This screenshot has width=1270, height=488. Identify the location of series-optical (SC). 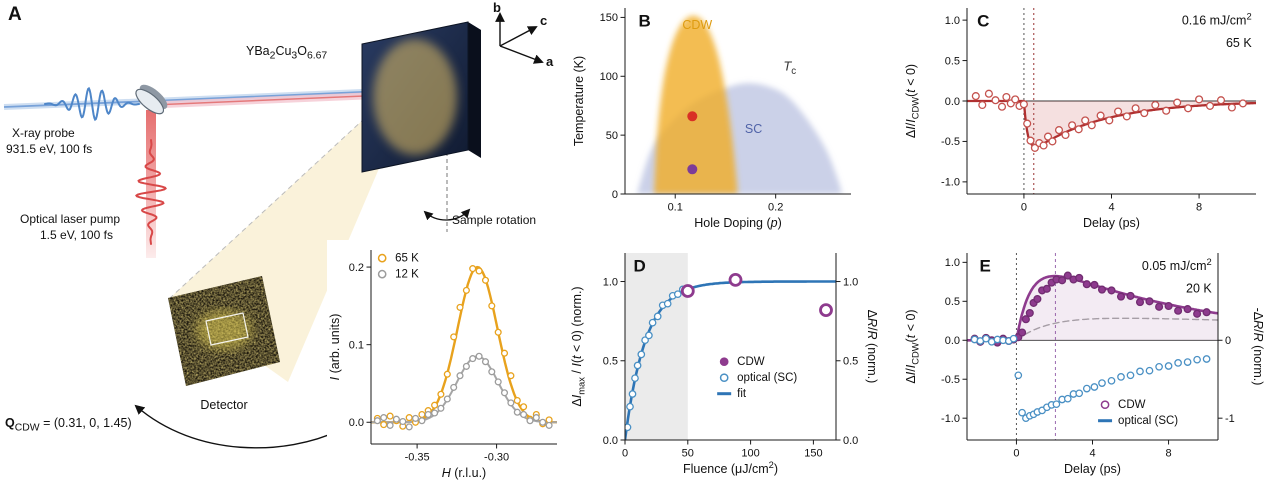
(1090, 378).